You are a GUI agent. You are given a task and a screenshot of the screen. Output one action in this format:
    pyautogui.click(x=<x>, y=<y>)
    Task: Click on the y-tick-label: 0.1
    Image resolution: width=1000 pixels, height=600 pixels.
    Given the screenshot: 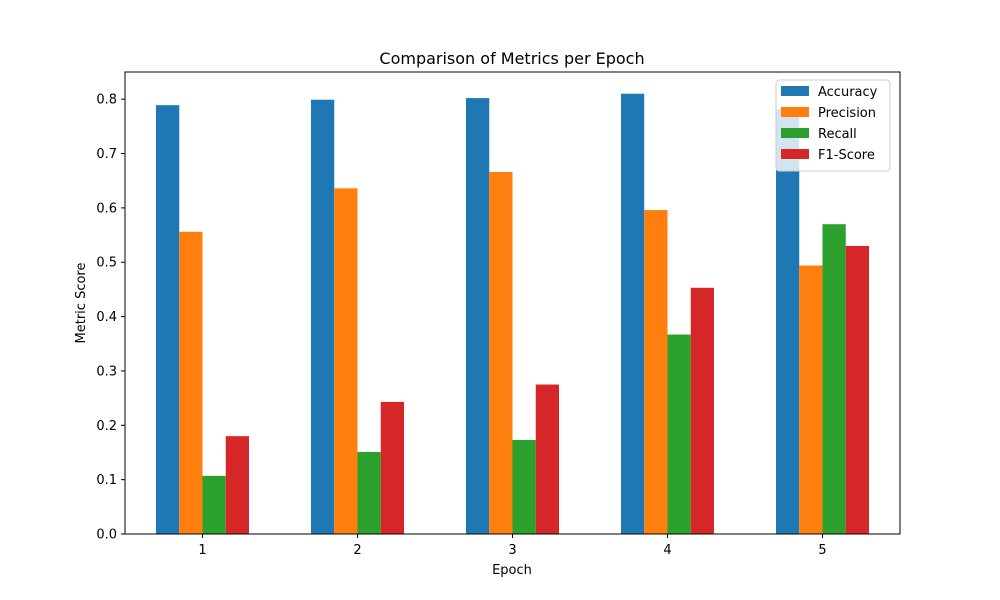 What is the action you would take?
    pyautogui.click(x=106, y=480)
    